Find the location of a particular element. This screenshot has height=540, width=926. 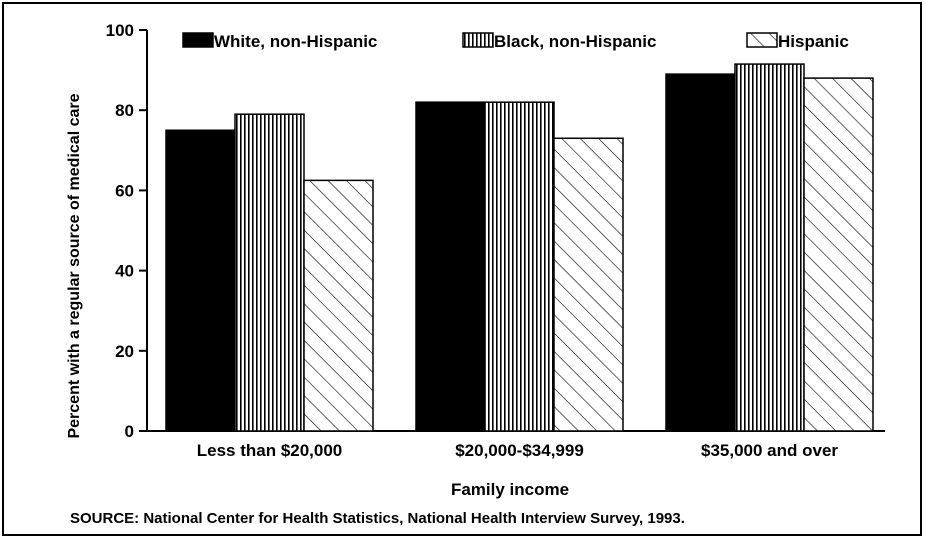

legend-label: Hispanic is located at coordinates (813, 41).